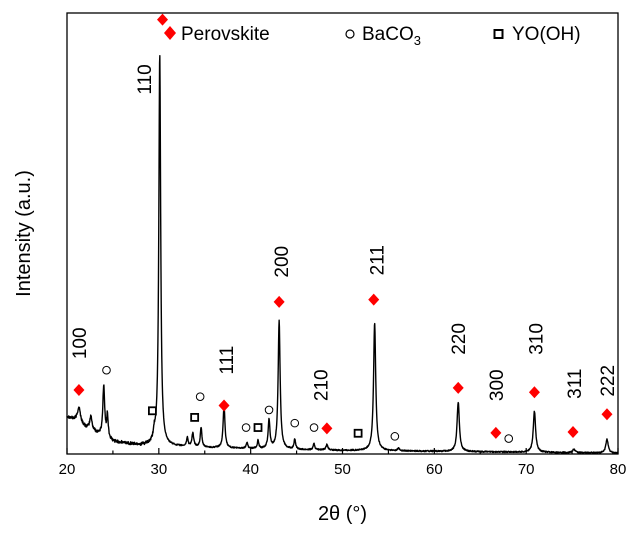  What do you see at coordinates (618, 469) in the screenshot?
I see `x-tick-label: 80` at bounding box center [618, 469].